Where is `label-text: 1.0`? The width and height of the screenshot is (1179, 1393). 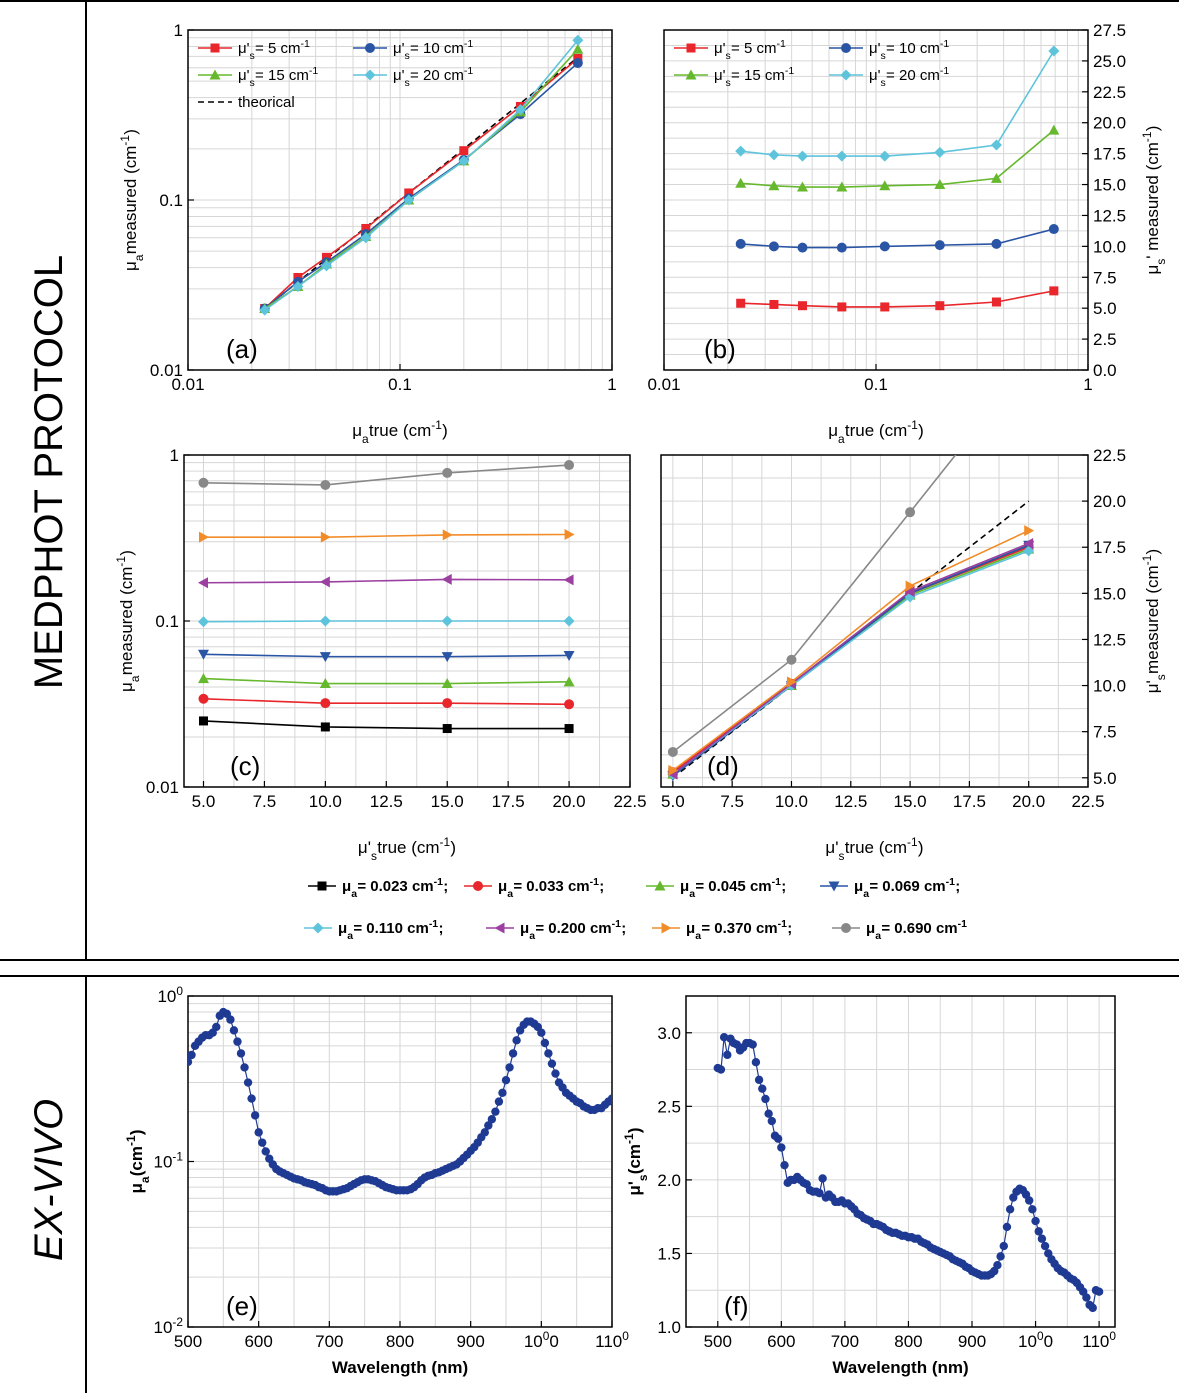
label-text: 1.0 is located at coordinates (669, 1327).